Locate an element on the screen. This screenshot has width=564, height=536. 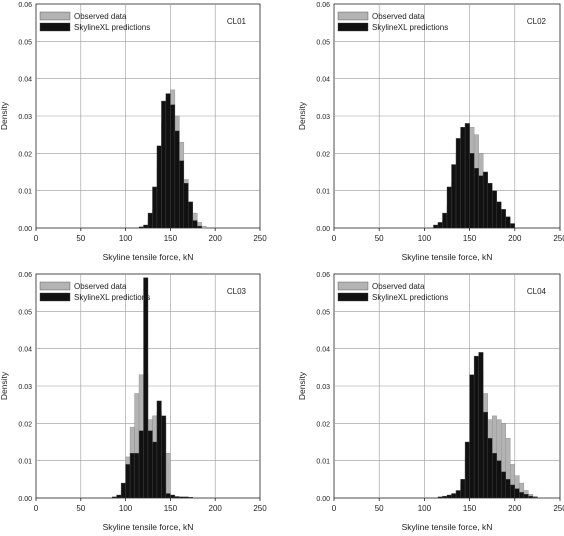
panel-label: CL02 is located at coordinates (537, 21).